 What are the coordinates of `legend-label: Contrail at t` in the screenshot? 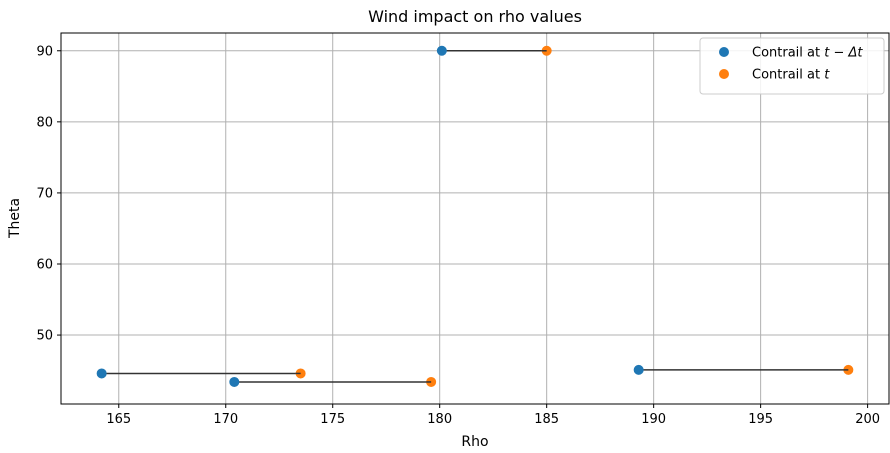 It's located at (791, 75).